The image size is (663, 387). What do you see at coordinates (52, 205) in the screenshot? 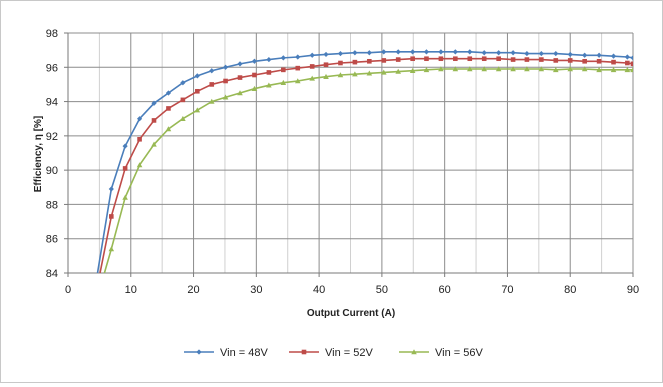
I see `y-tick-label: 88` at bounding box center [52, 205].